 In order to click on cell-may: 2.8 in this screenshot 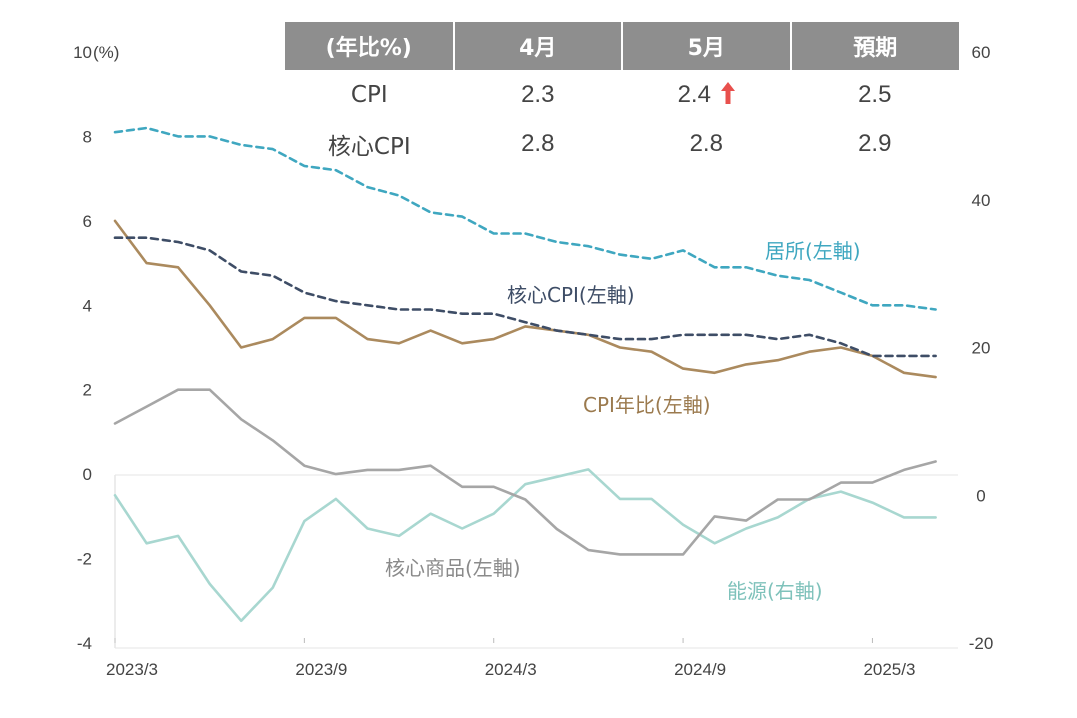, I will do `click(706, 143)`.